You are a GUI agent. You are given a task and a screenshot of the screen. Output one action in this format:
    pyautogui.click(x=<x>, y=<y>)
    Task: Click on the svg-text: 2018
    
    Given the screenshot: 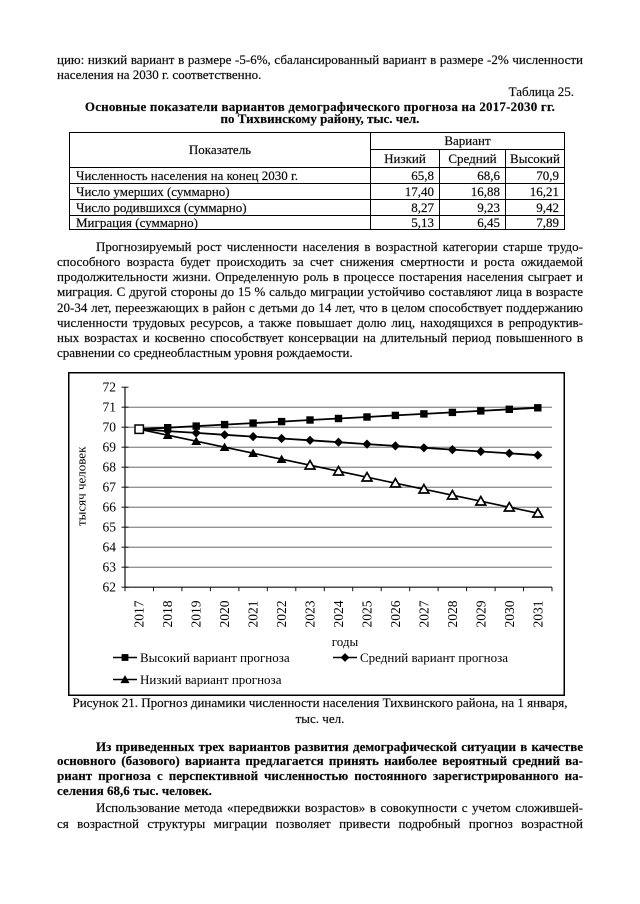 What is the action you would take?
    pyautogui.click(x=167, y=613)
    